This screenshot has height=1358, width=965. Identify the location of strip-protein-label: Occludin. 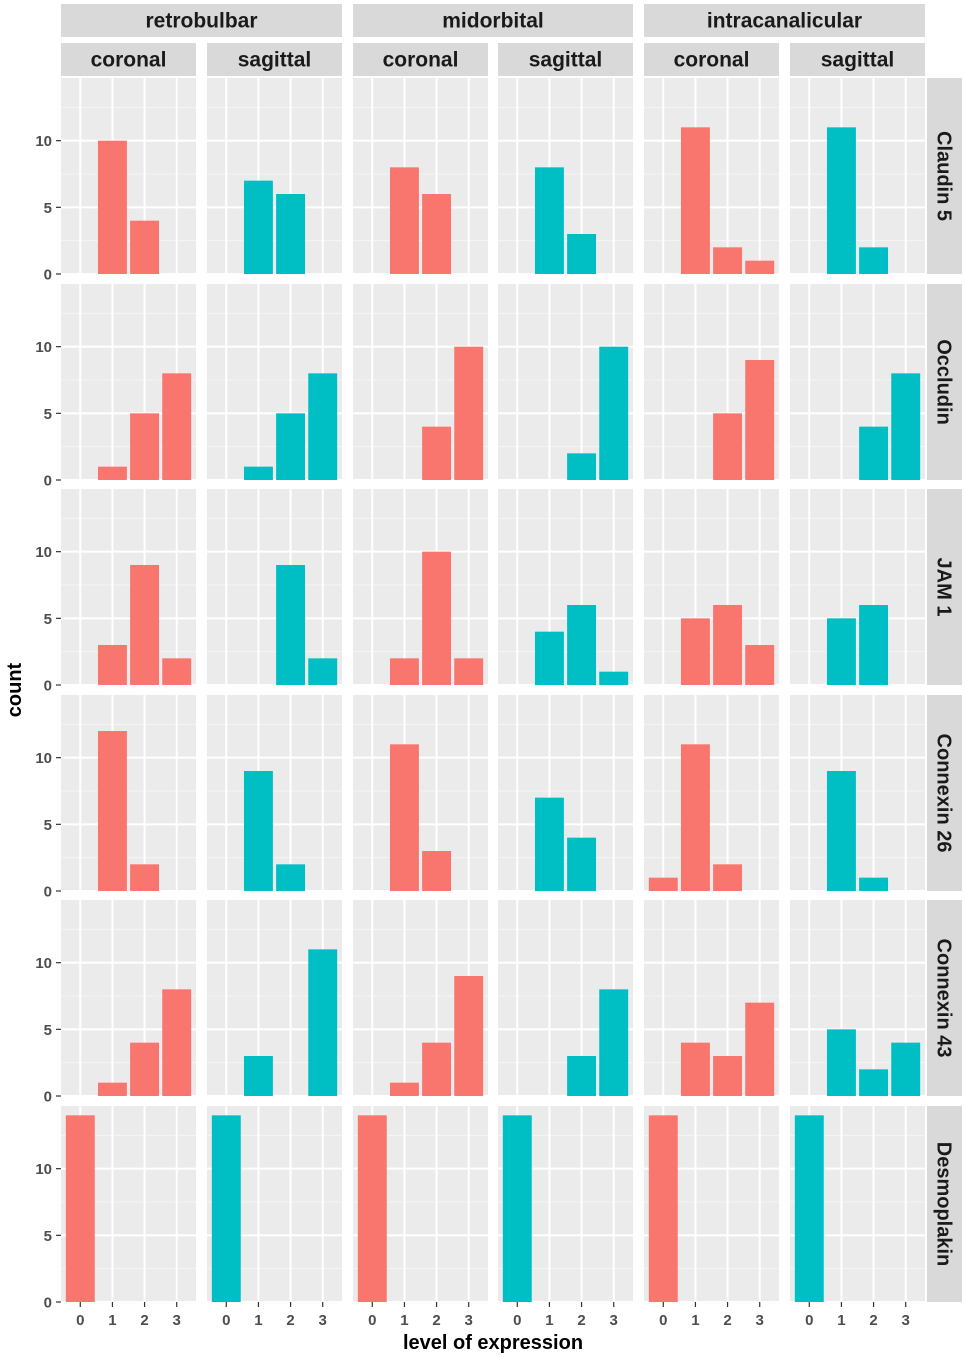
(944, 382).